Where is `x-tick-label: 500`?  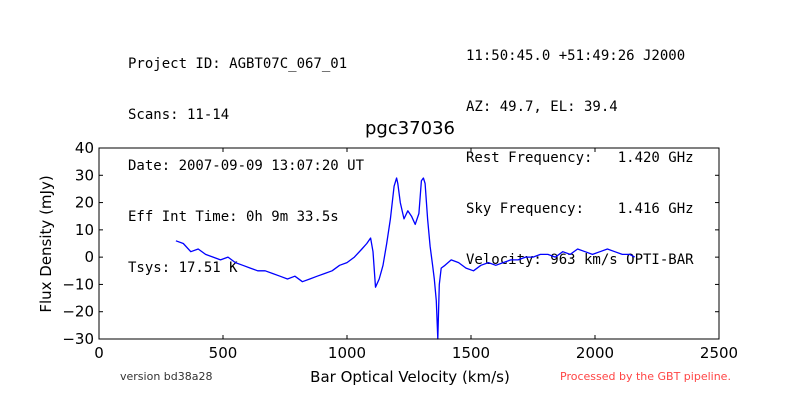 x-tick-label: 500 is located at coordinates (223, 353).